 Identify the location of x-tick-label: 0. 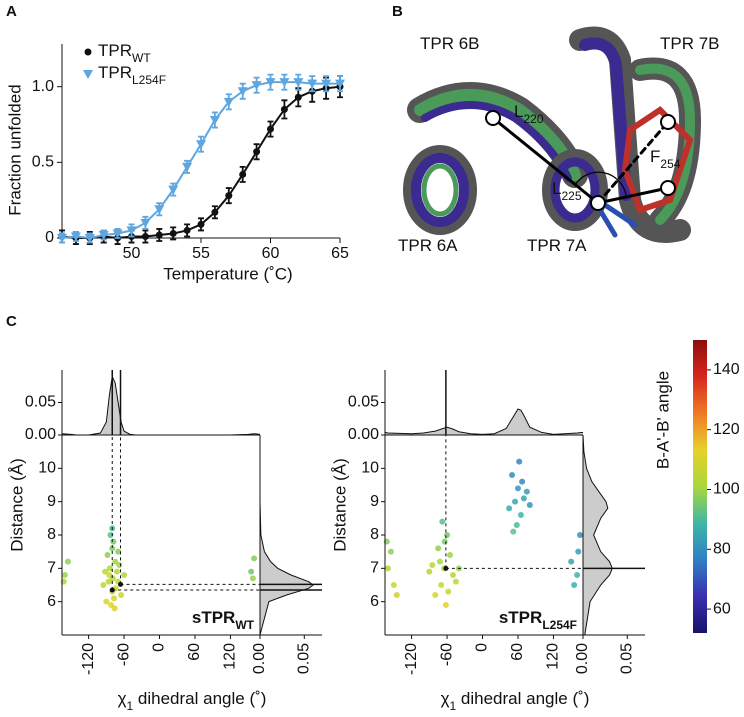
(159, 647).